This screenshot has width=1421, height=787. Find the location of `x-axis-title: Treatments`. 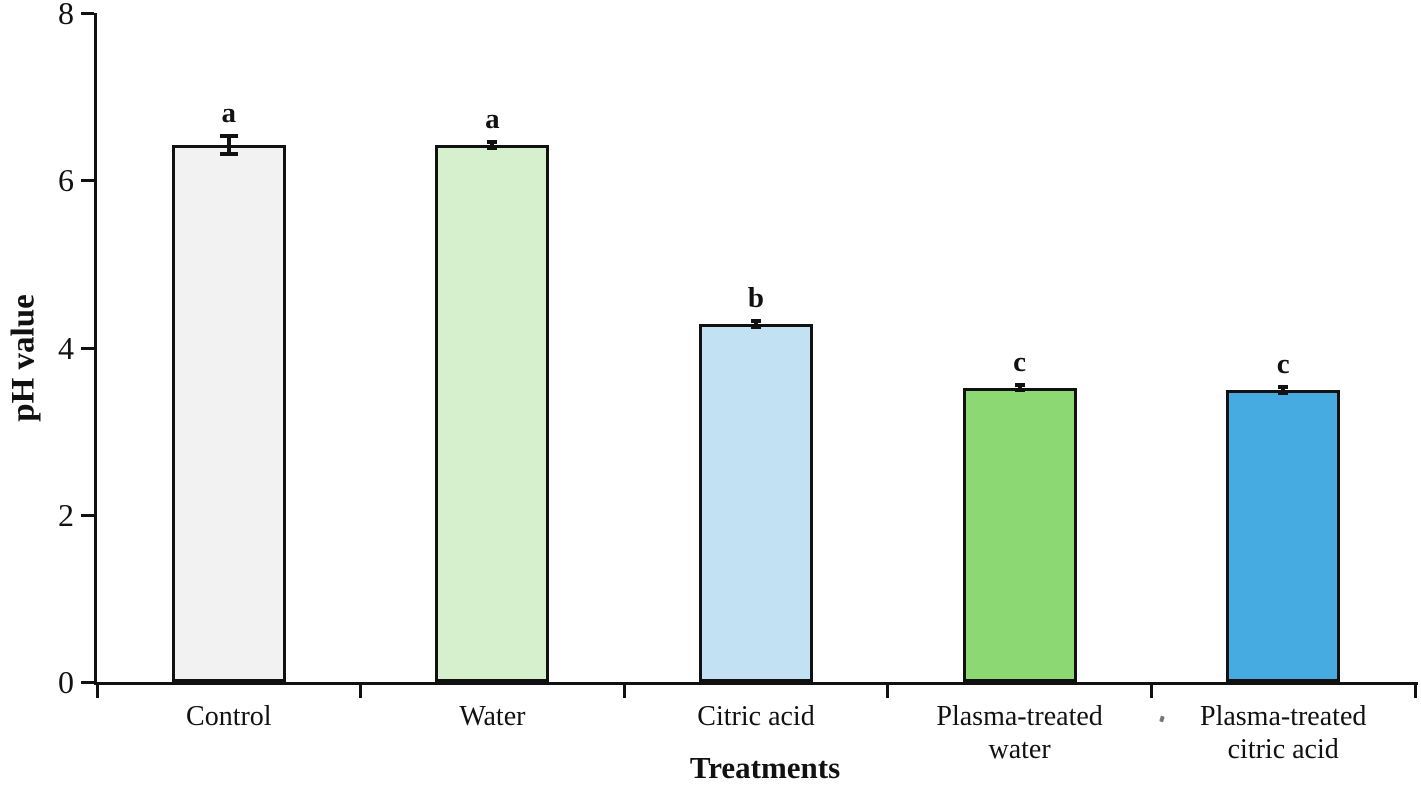

x-axis-title: Treatments is located at coordinates (765, 767).